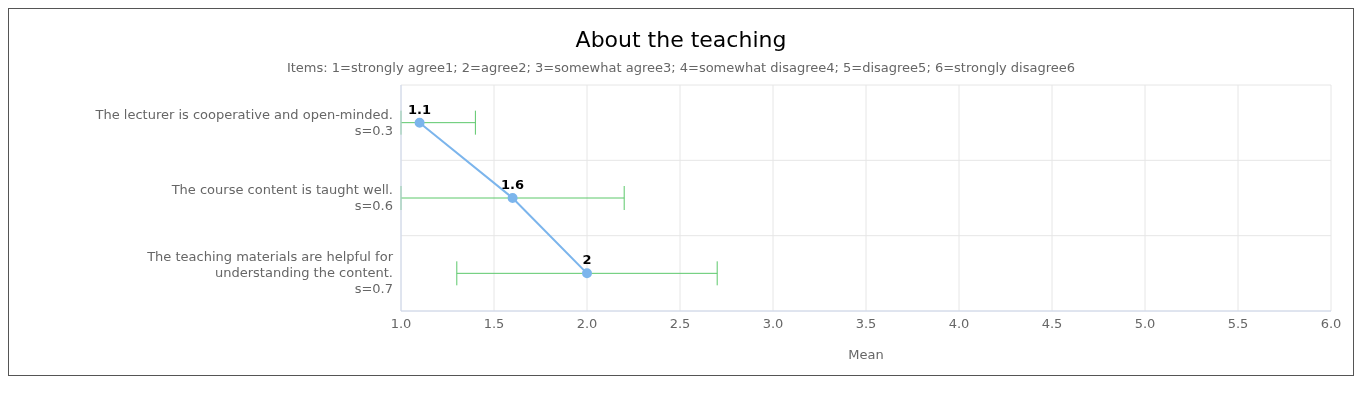  Describe the element at coordinates (866, 354) in the screenshot. I see `x-axis-title: Mean` at that location.